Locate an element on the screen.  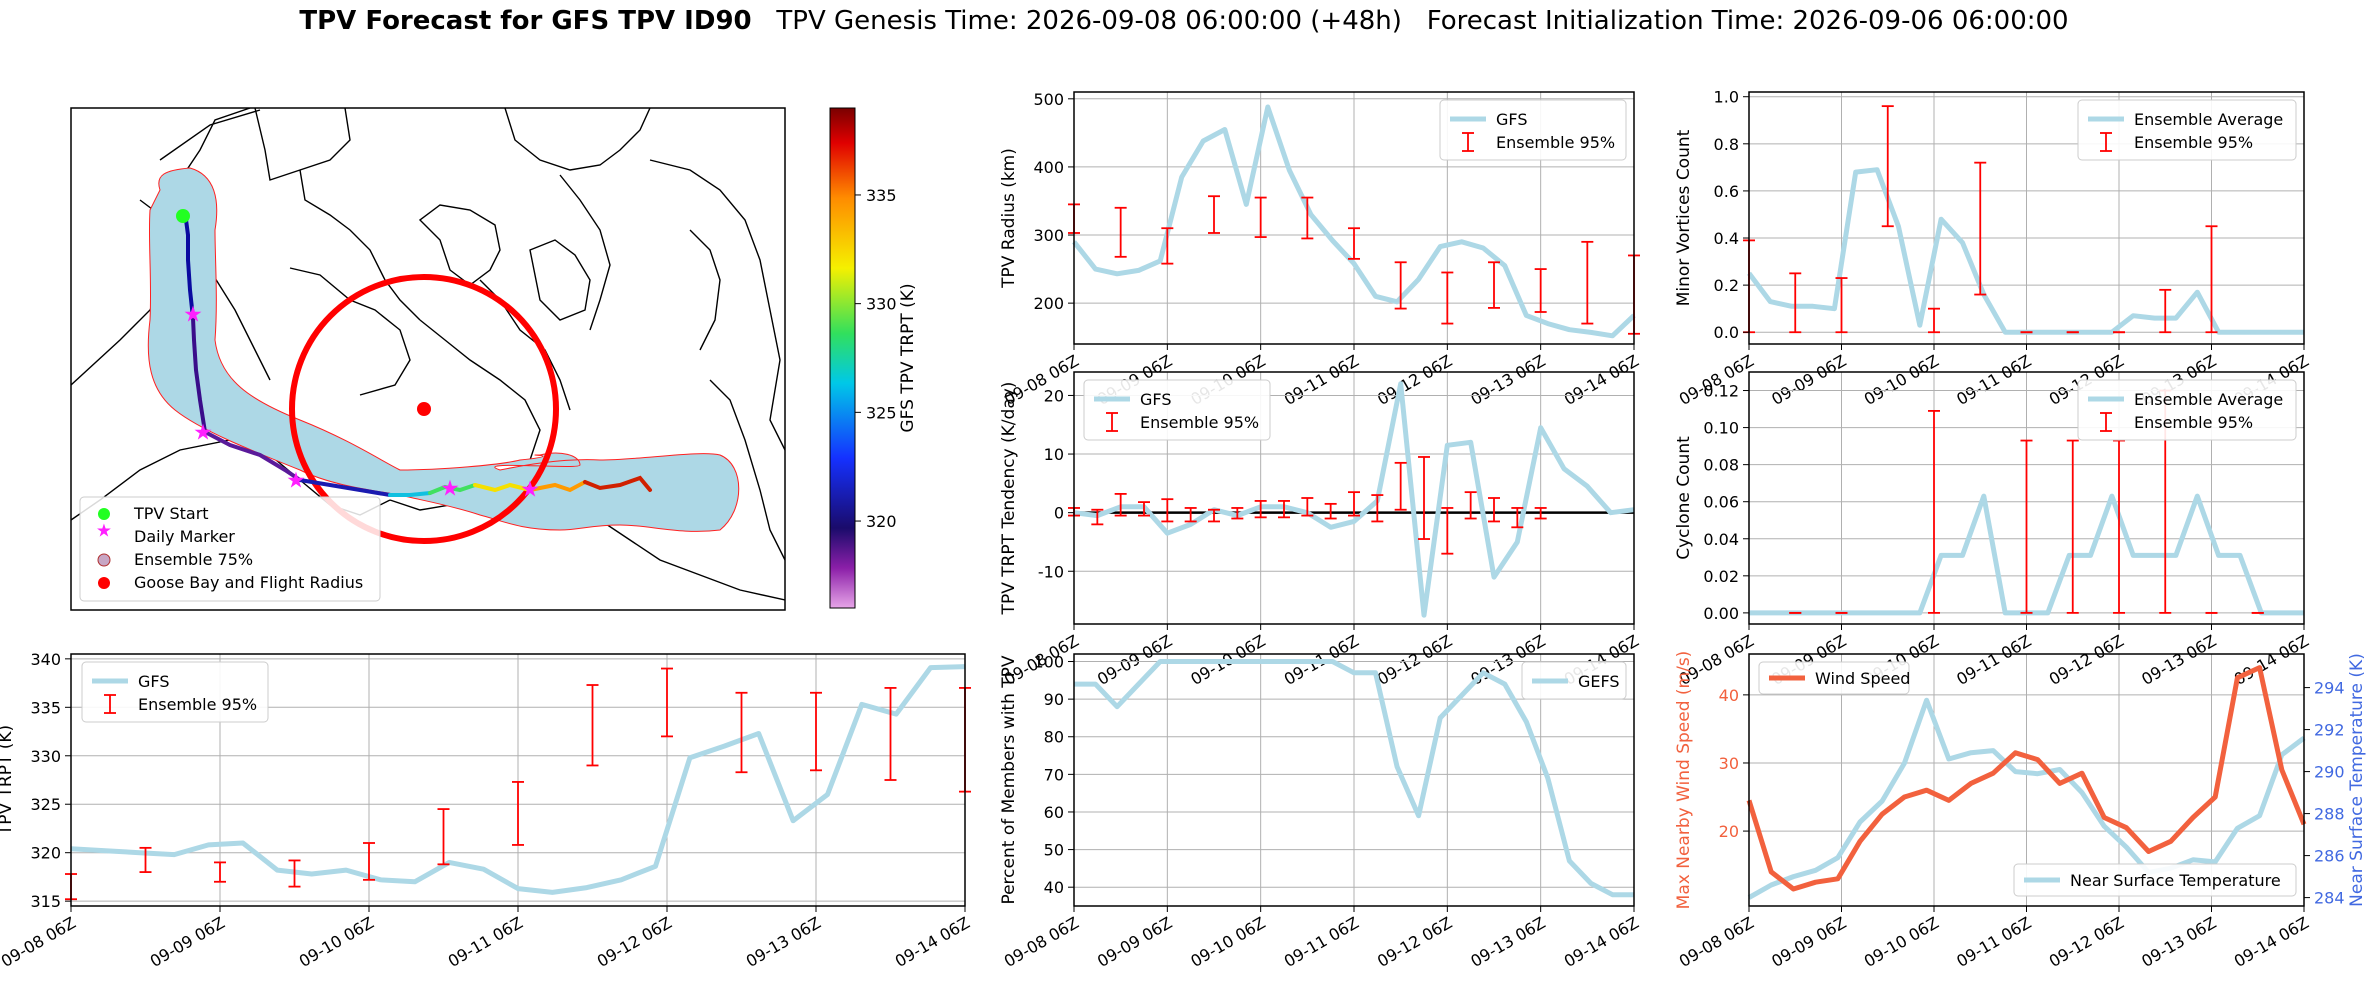
chart-legend-wind: Wind Speed is located at coordinates (1834, 678).